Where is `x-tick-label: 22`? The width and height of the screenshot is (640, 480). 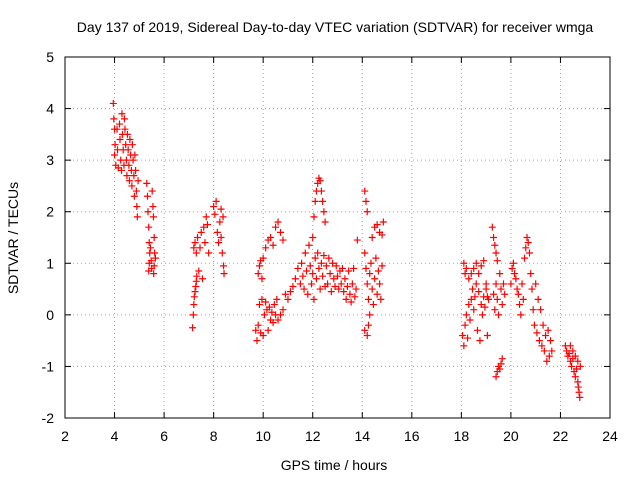 x-tick-label: 22 is located at coordinates (561, 436).